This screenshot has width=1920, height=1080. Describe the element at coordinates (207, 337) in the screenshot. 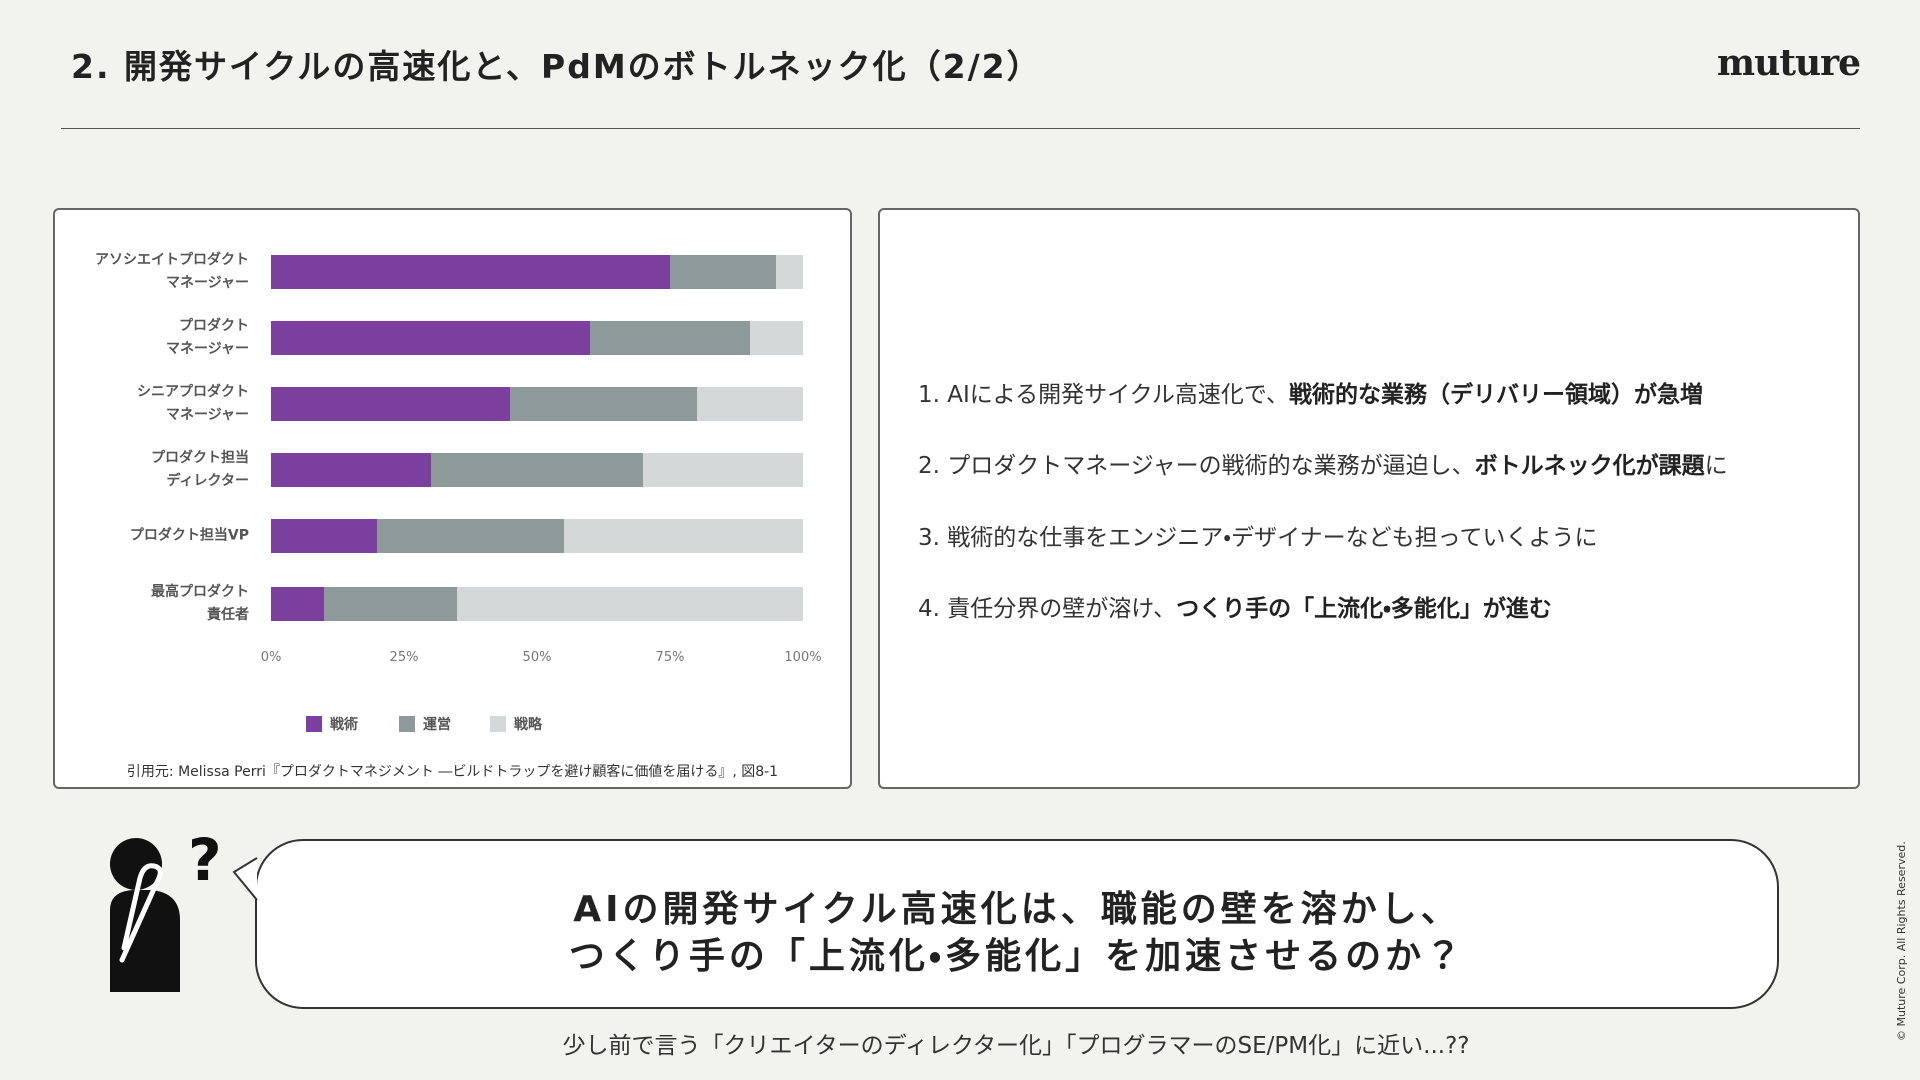

I see `category-label: プロダクト マネージャー` at that location.